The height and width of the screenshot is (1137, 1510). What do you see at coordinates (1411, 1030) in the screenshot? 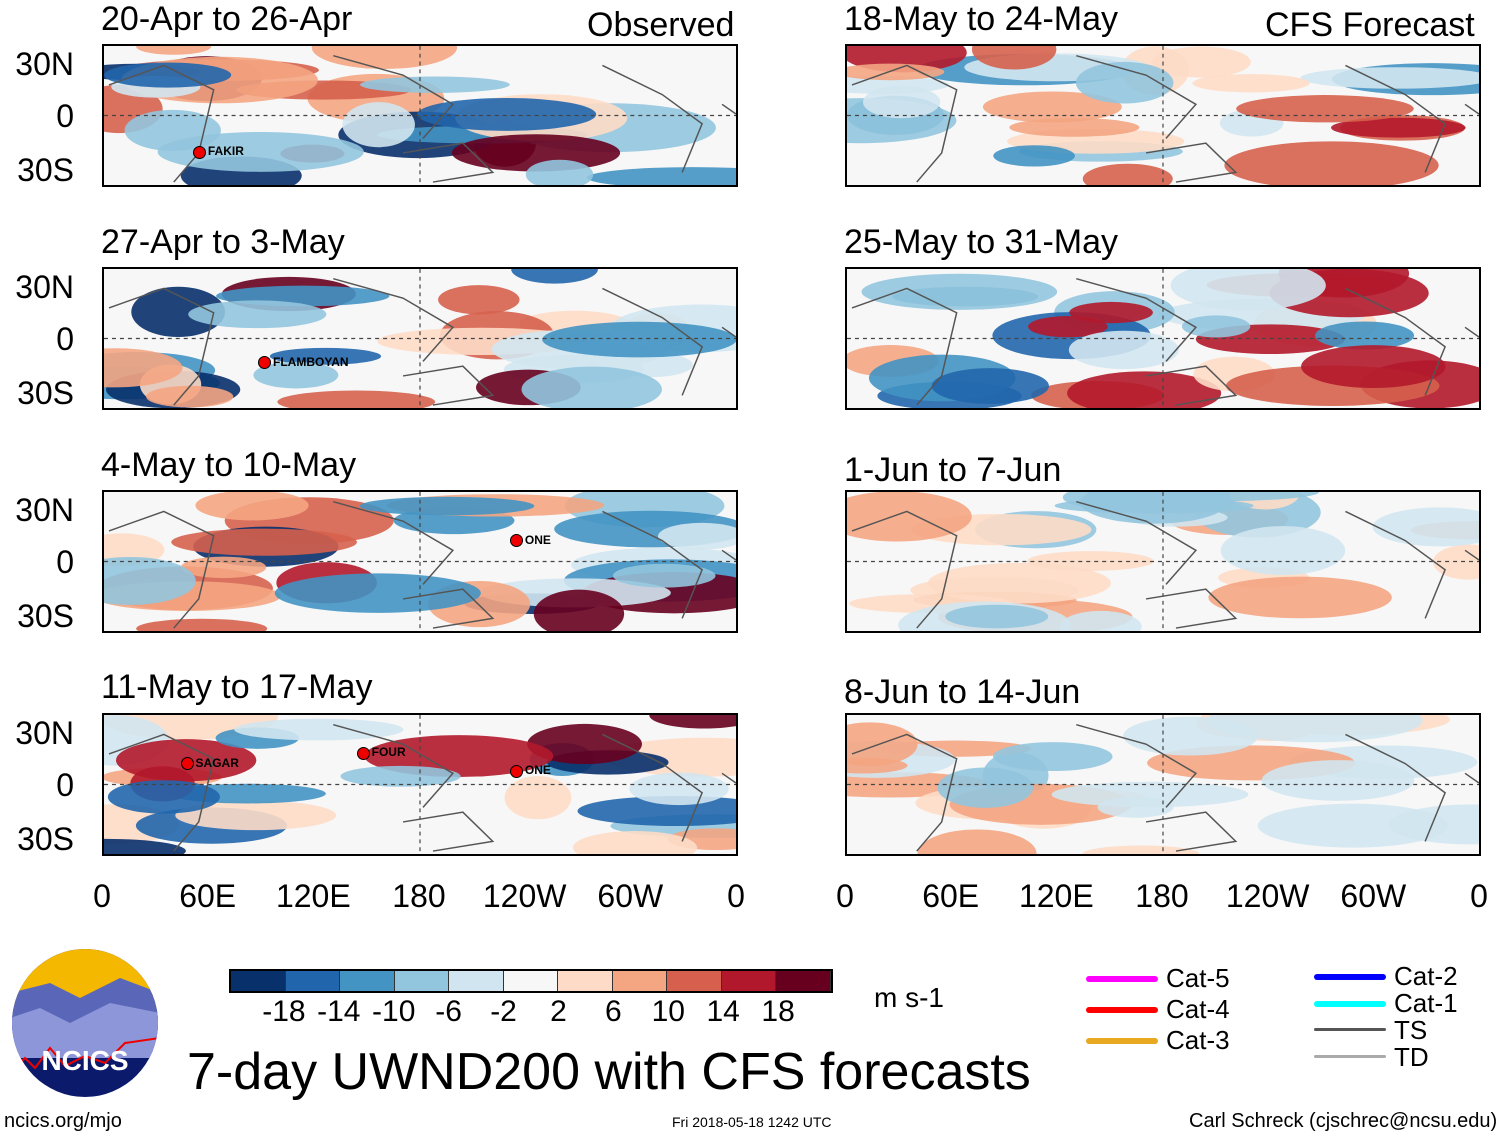
I see `legend-label: TS` at bounding box center [1411, 1030].